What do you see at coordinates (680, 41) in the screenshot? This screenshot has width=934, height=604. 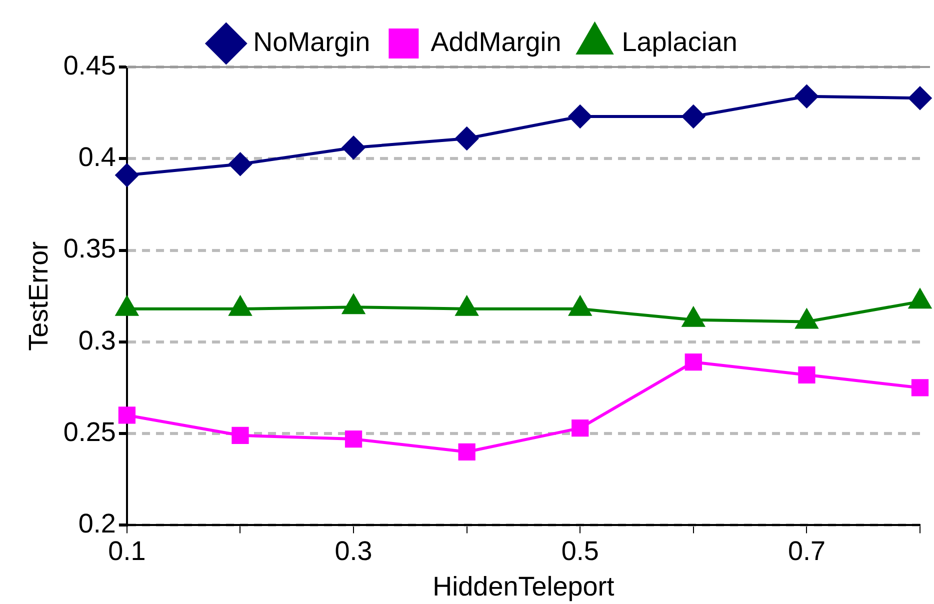 I see `legend-label: Laplacian` at bounding box center [680, 41].